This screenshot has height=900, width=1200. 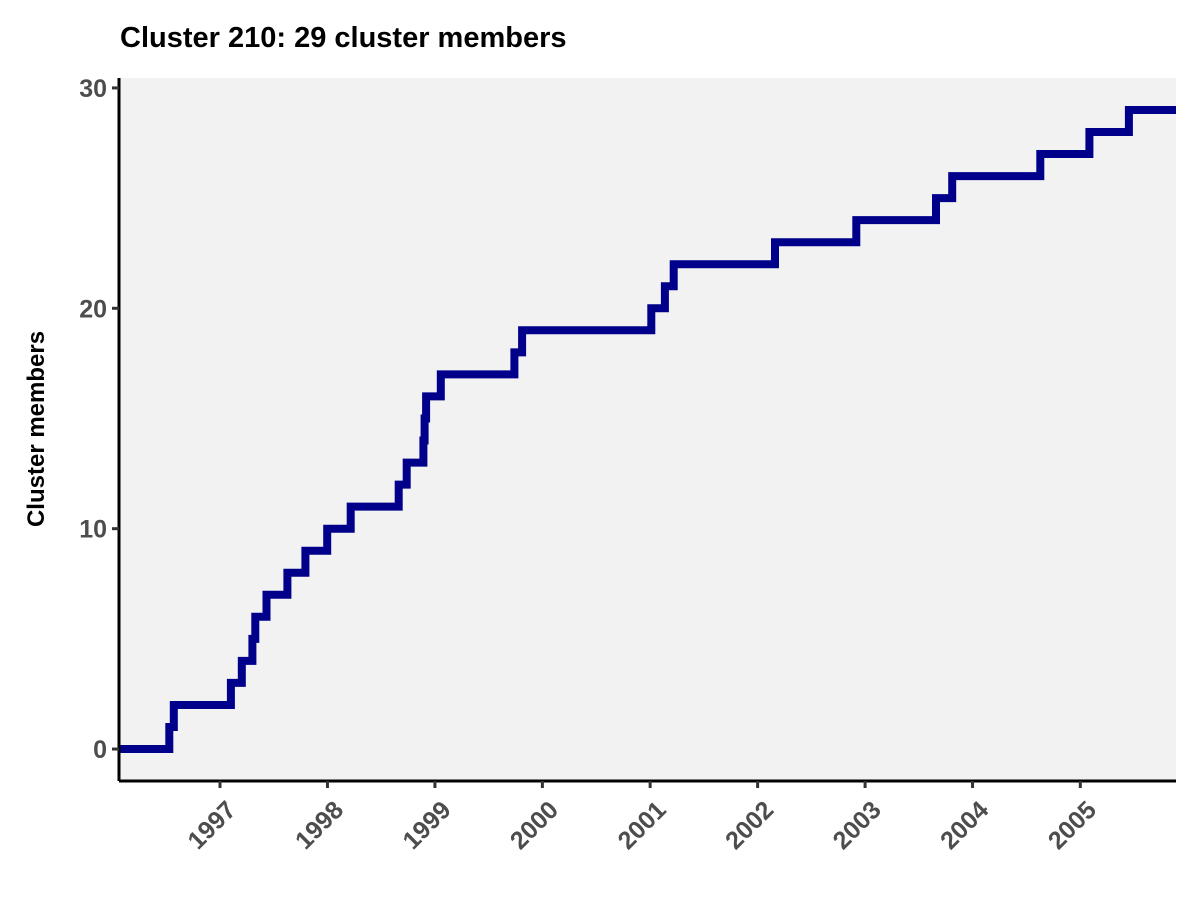 I want to click on x-tick-label: 2004, so click(x=964, y=825).